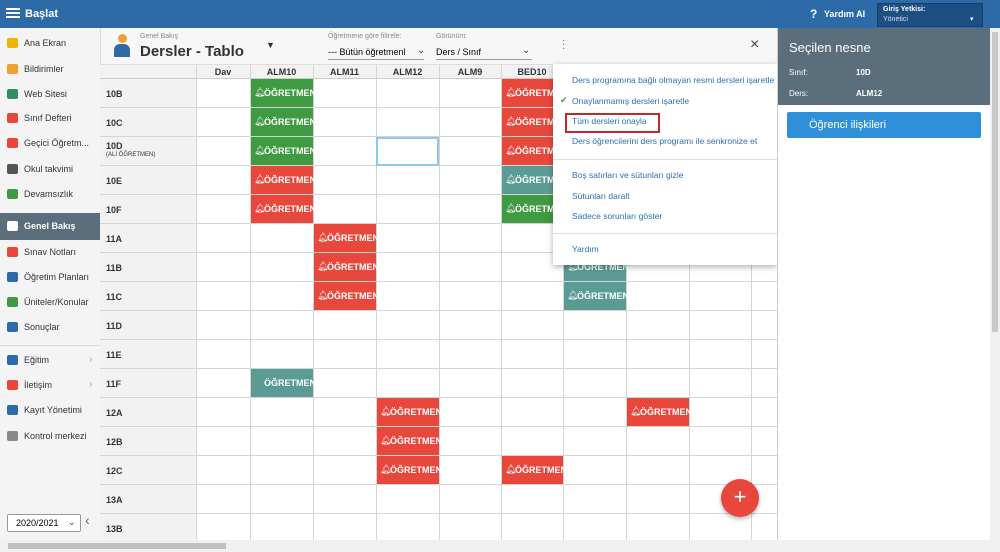  Describe the element at coordinates (114, 384) in the screenshot. I see `row-label: 11F` at that location.